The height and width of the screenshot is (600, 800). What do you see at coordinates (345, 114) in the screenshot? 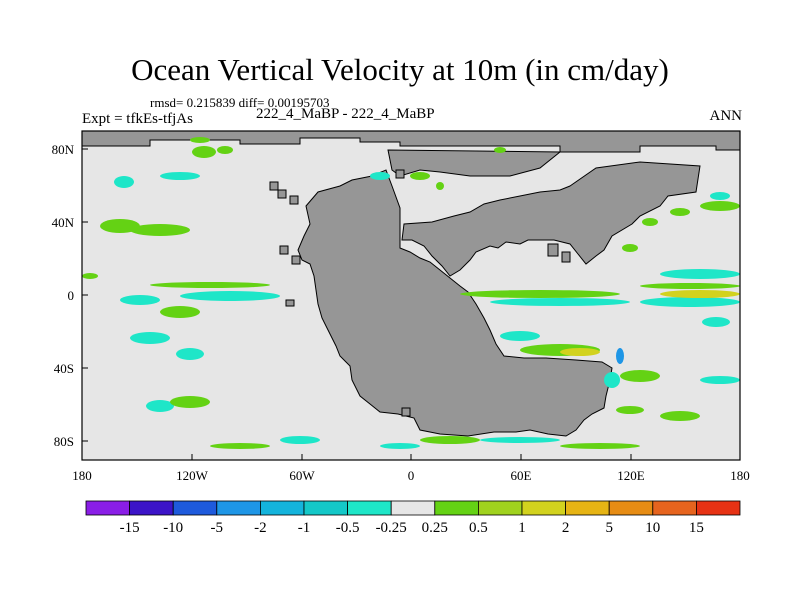
I see `case-label: 222_4_MaBP - 222_4_MaBP` at bounding box center [345, 114].